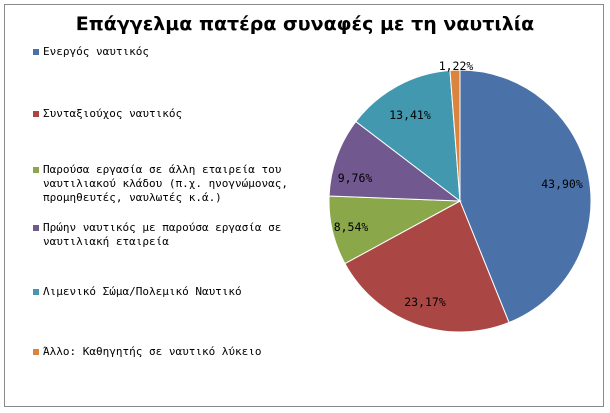 The image size is (610, 413). I want to click on data-label-3: 8,54%, so click(351, 227).